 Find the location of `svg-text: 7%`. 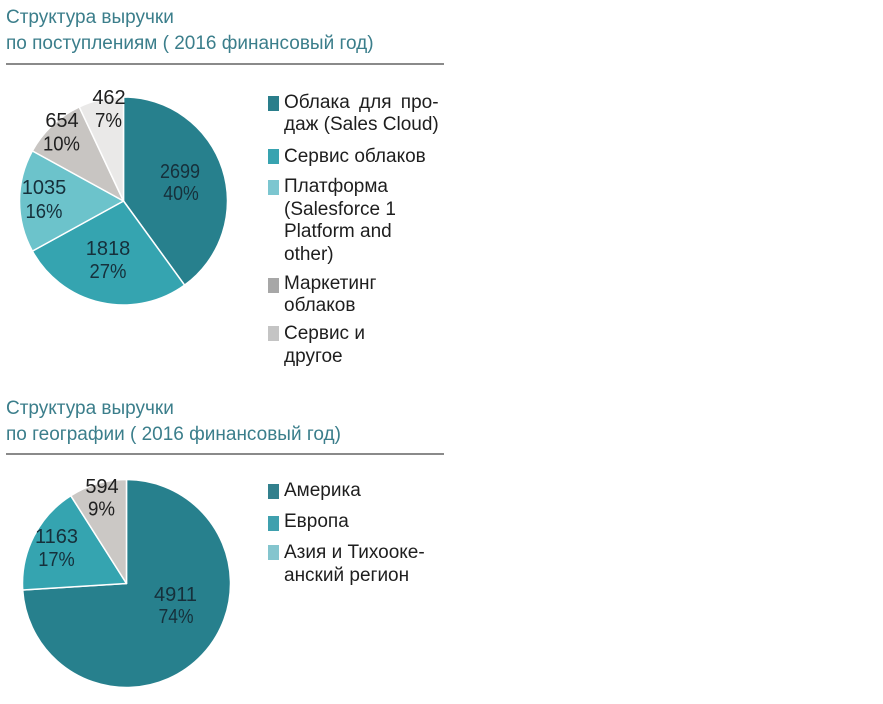

svg-text: 7% is located at coordinates (108, 121).